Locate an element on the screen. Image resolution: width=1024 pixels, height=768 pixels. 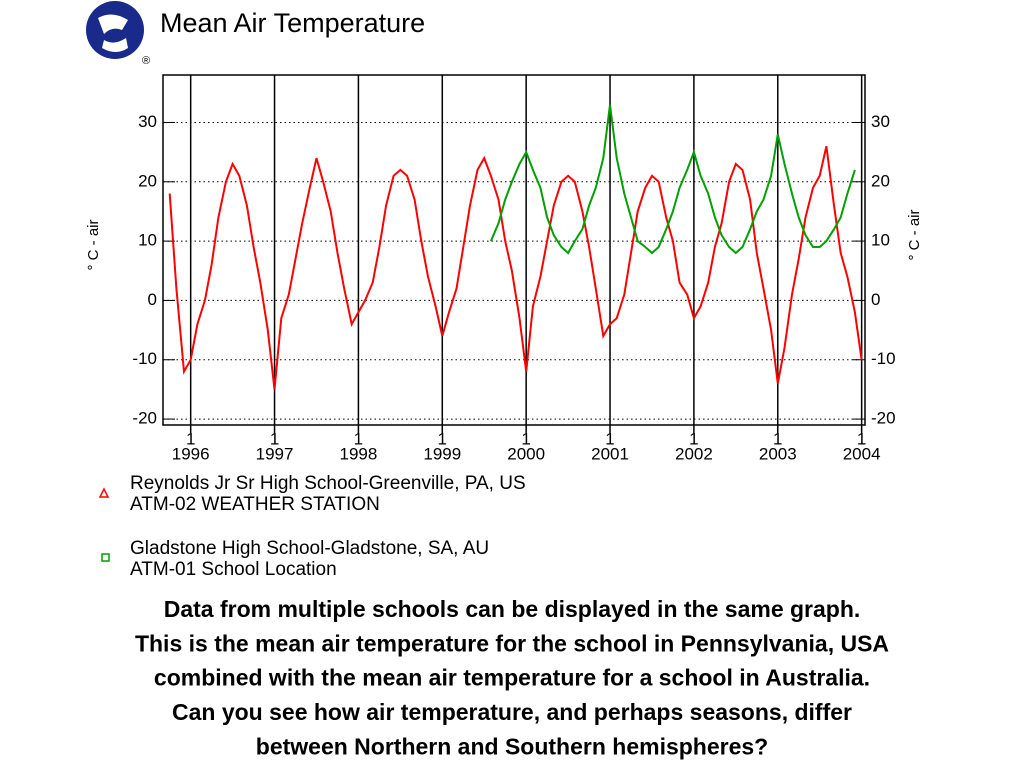
y-tick-label: -10 is located at coordinates (144, 358).